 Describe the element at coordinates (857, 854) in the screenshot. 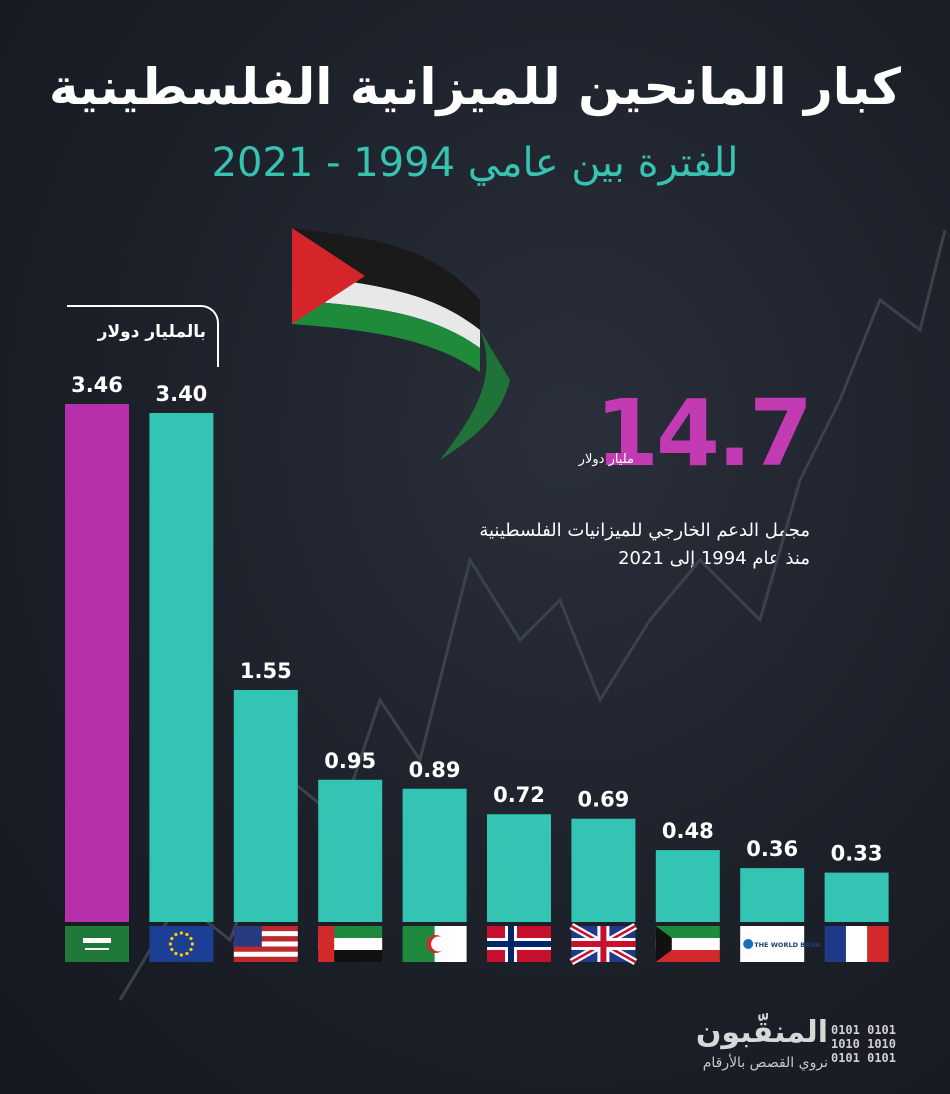

I see `bar-value-label: 0.33` at that location.